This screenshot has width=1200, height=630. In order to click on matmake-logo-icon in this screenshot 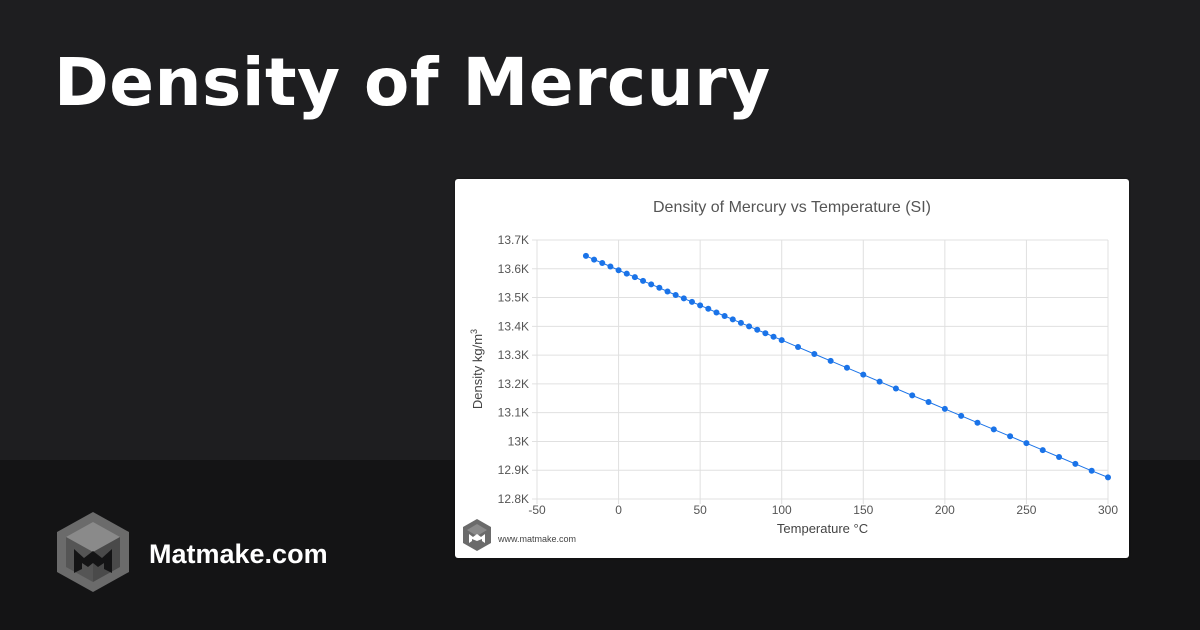, I will do `click(93, 552)`.